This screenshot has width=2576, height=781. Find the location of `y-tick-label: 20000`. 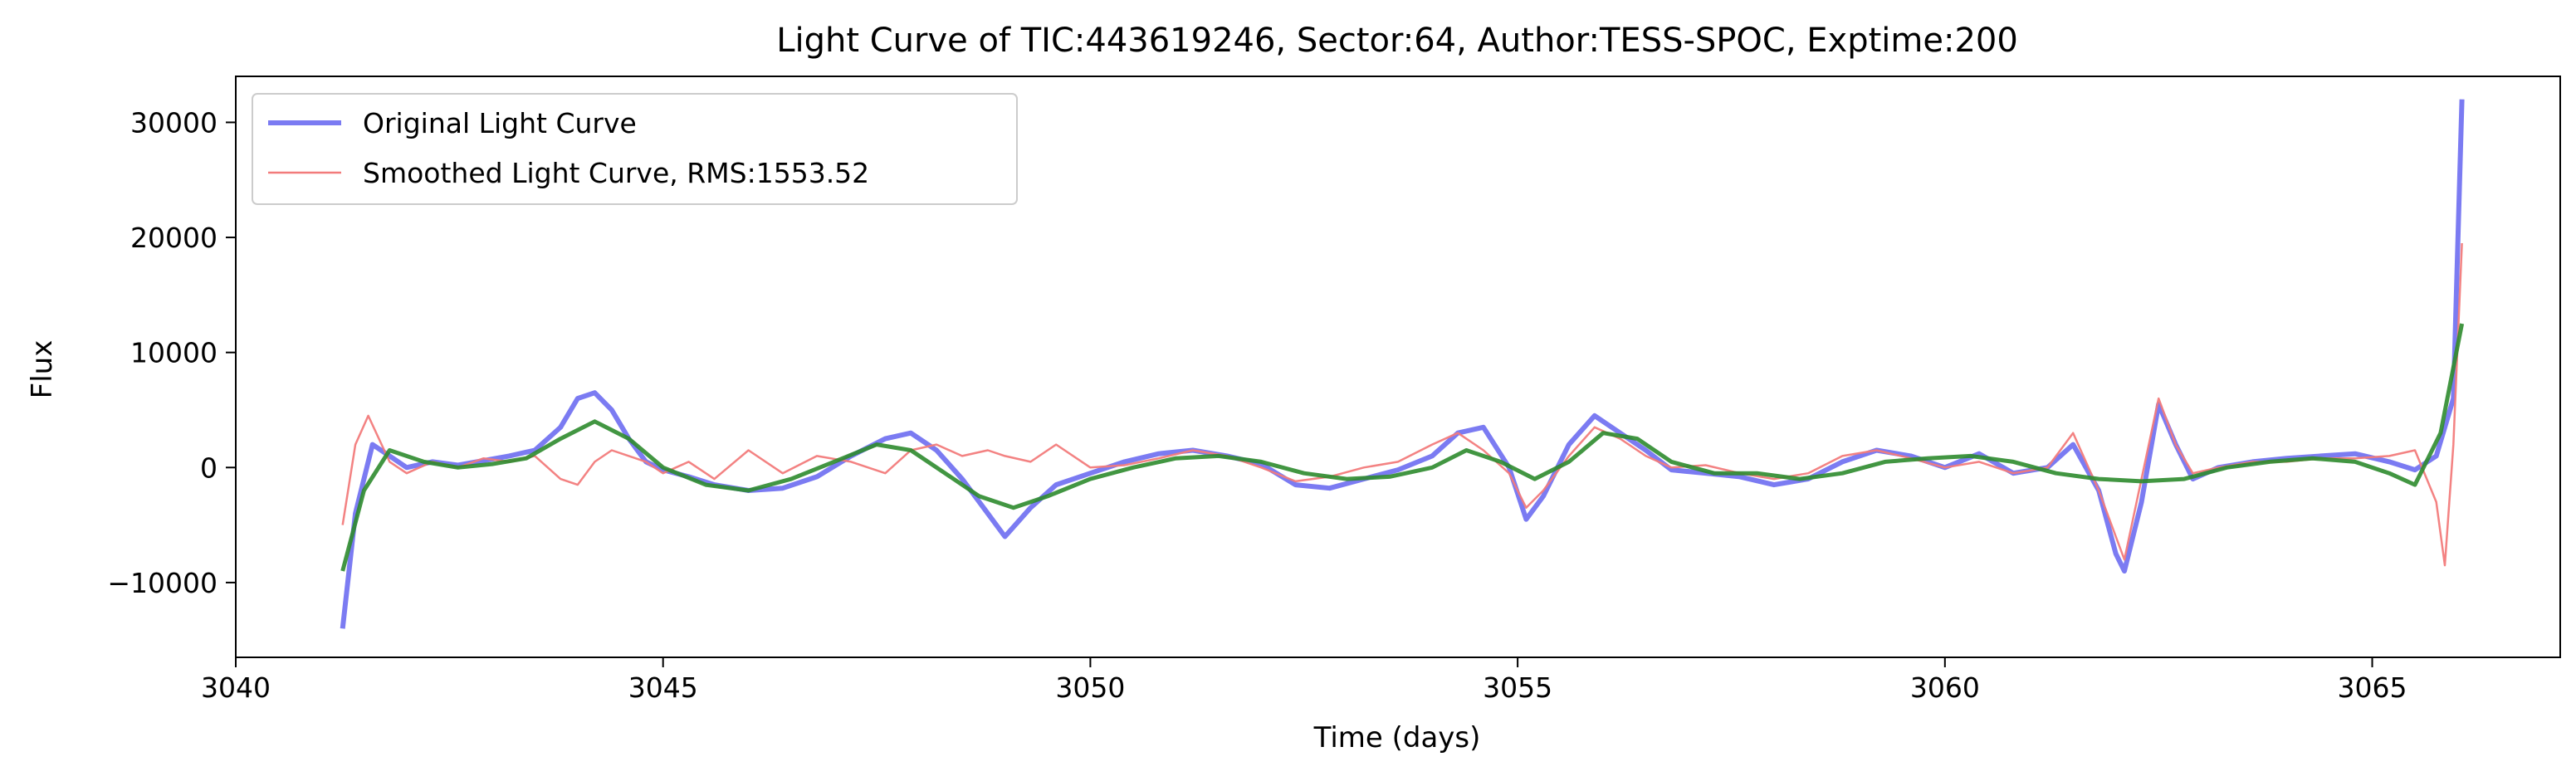

y-tick-label: 20000 is located at coordinates (174, 238).